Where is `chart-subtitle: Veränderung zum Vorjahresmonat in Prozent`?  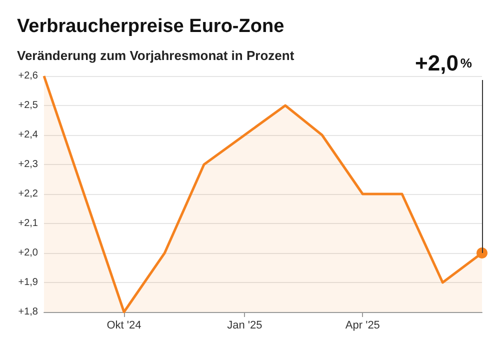 chart-subtitle: Veränderung zum Vorjahresmonat in Prozent is located at coordinates (156, 55).